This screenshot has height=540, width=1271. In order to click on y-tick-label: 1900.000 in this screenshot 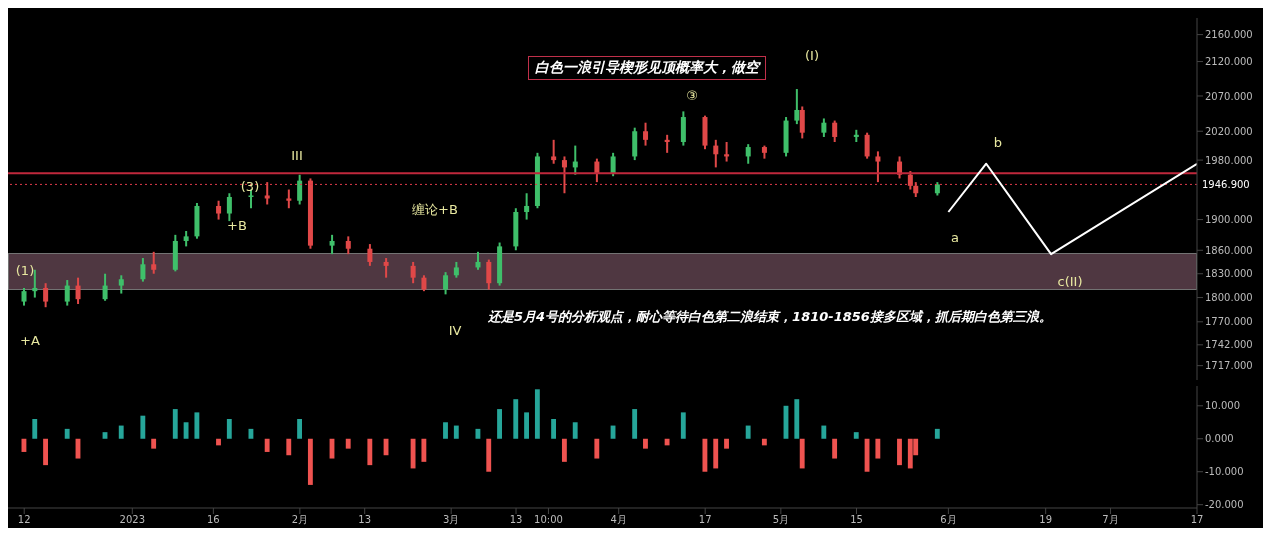, I will do `click(1229, 220)`.